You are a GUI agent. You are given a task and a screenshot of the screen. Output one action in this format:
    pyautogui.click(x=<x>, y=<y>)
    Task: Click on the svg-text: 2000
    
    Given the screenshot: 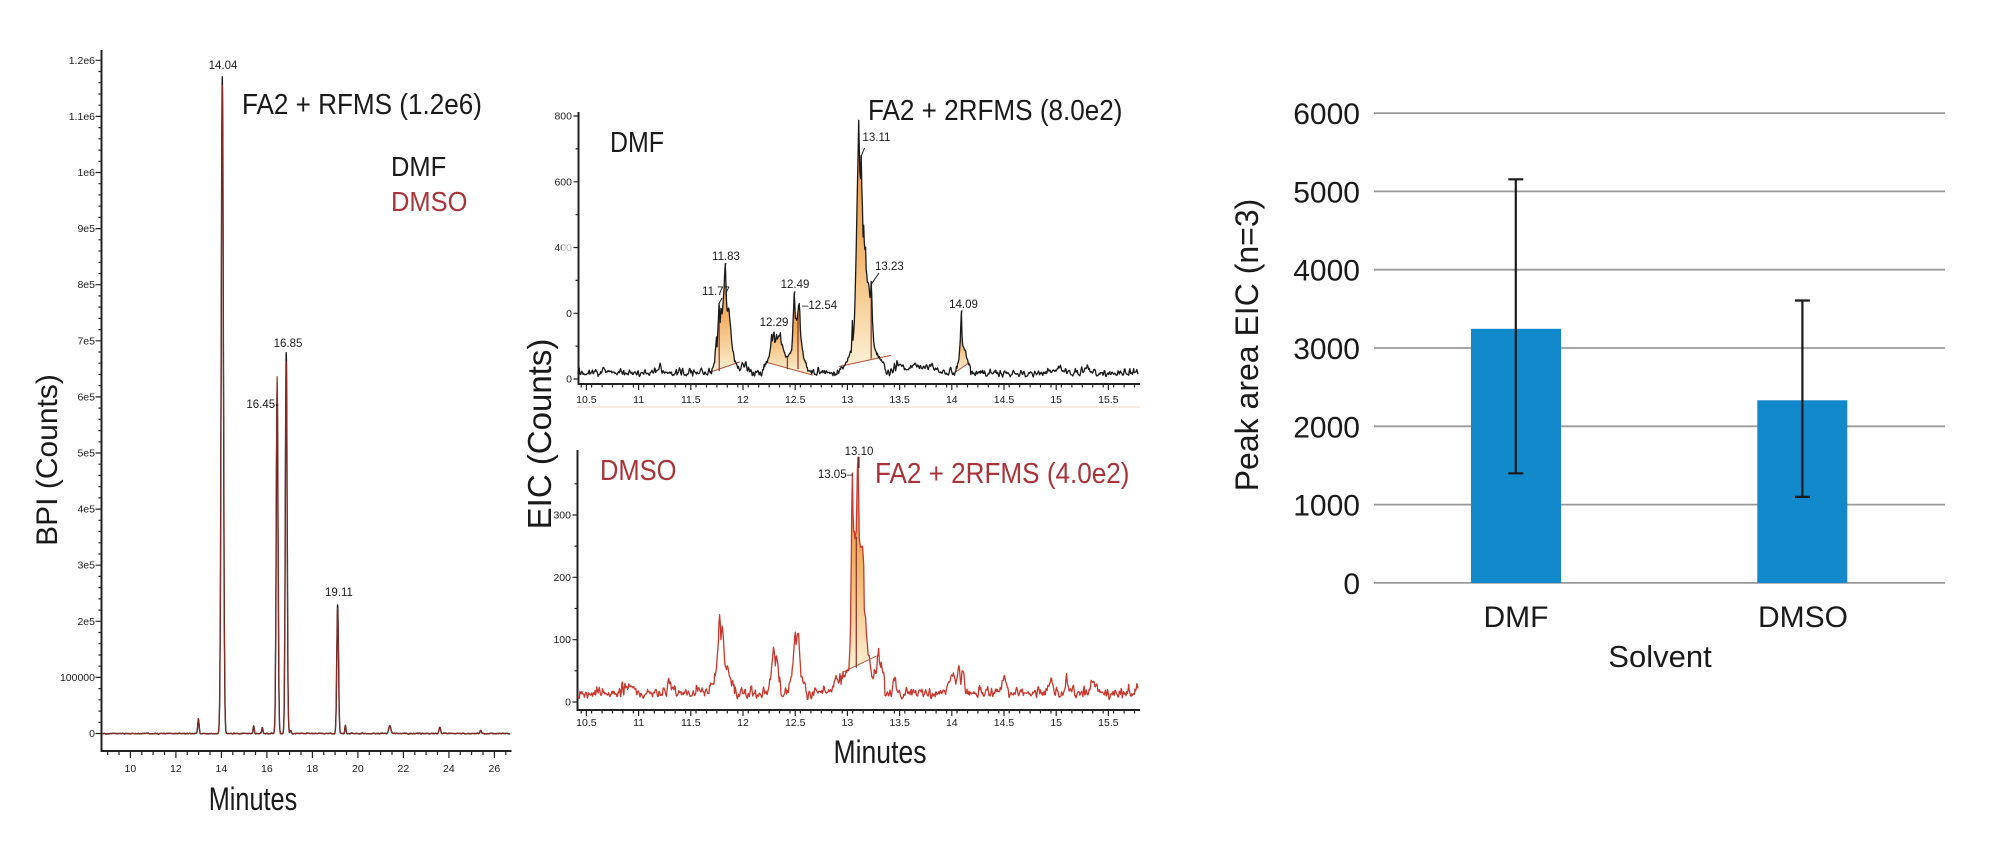 What is the action you would take?
    pyautogui.click(x=1326, y=427)
    